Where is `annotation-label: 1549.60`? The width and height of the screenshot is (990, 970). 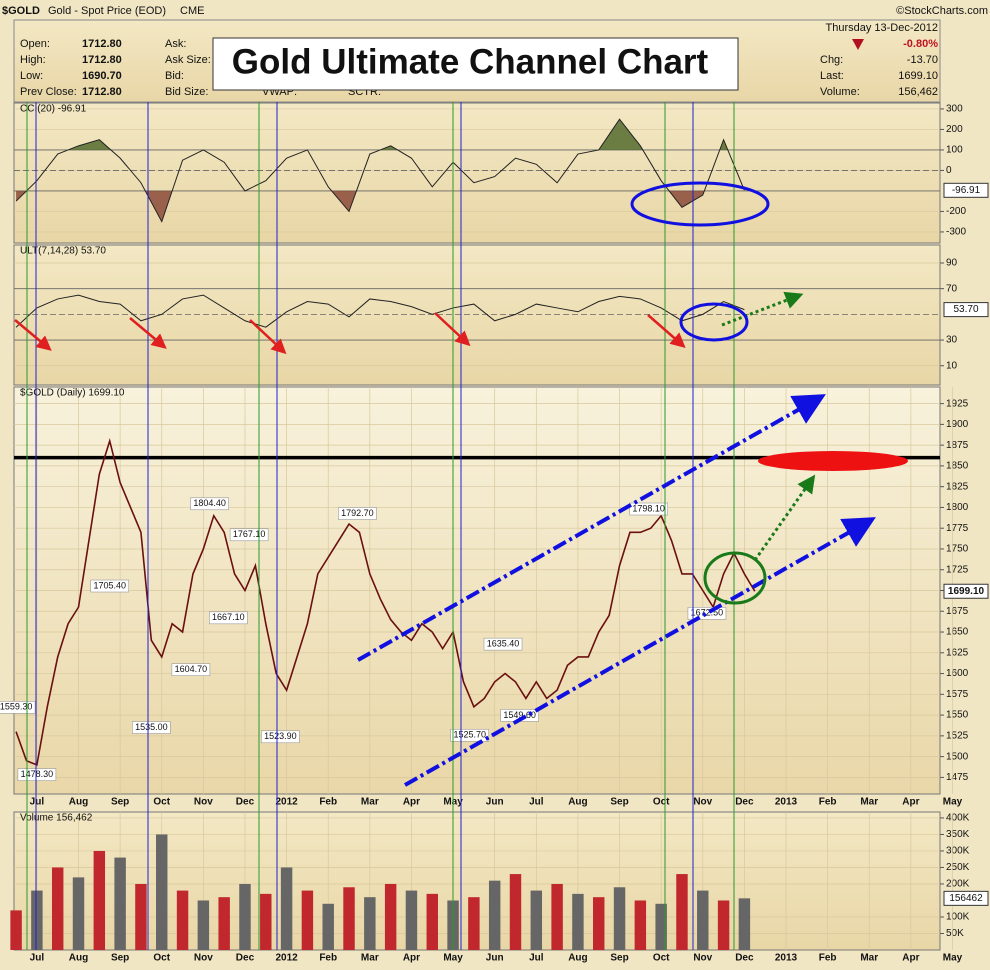 annotation-label: 1549.60 is located at coordinates (519, 715).